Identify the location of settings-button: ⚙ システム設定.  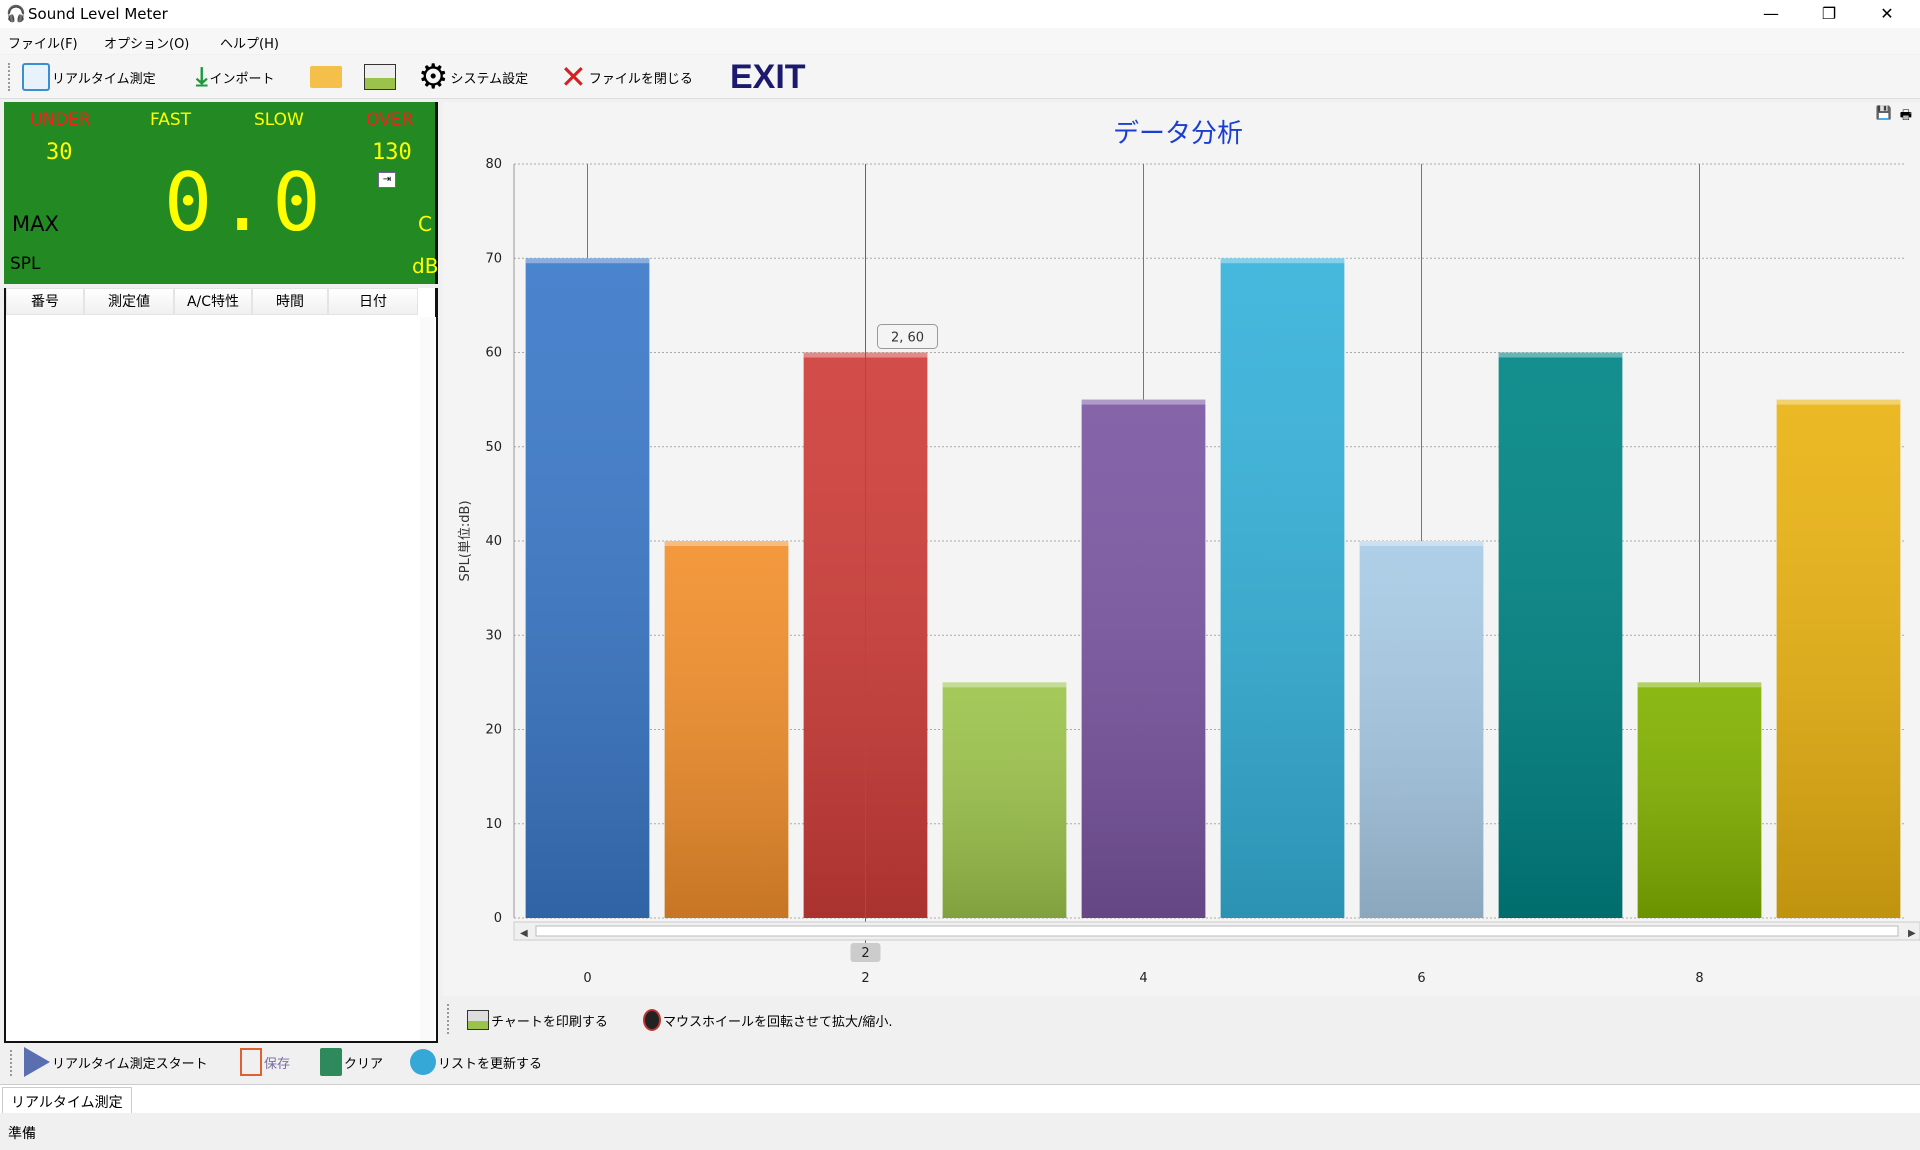
(473, 77).